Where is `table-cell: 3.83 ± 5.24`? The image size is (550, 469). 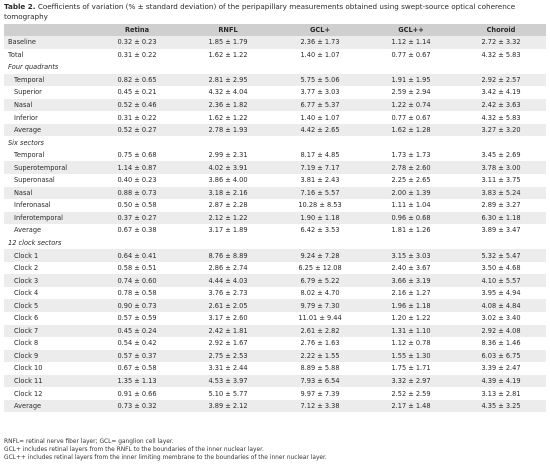 table-cell: 3.83 ± 5.24 is located at coordinates (501, 193).